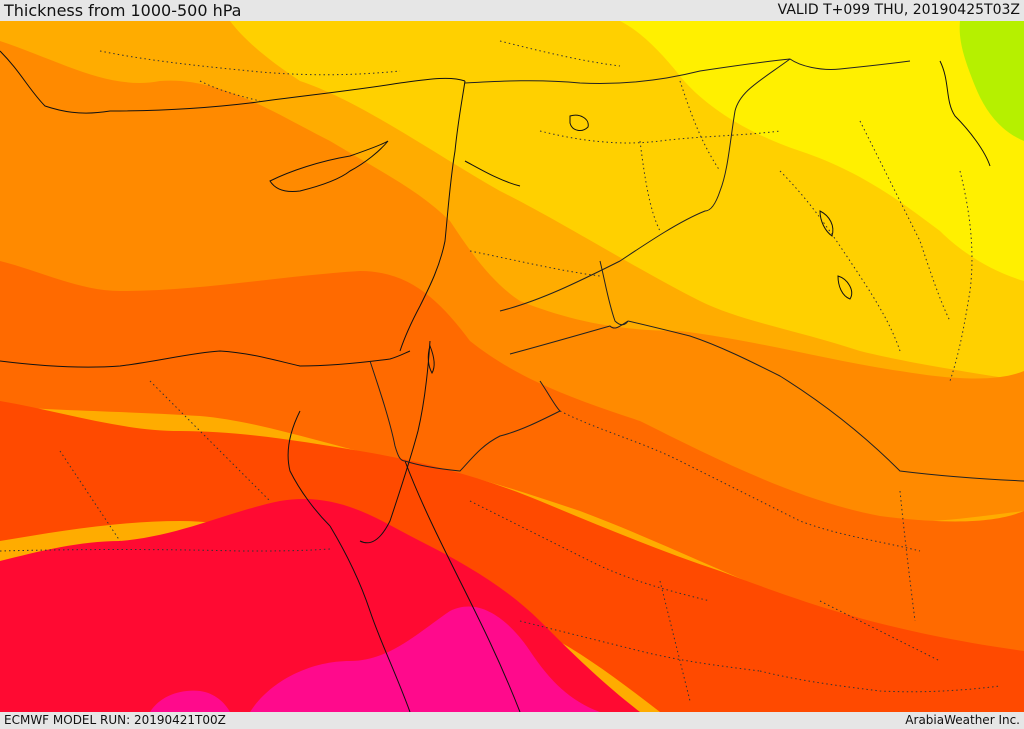 The image size is (1024, 729). Describe the element at coordinates (190, 701) in the screenshot. I see `band-magenta-small` at that location.